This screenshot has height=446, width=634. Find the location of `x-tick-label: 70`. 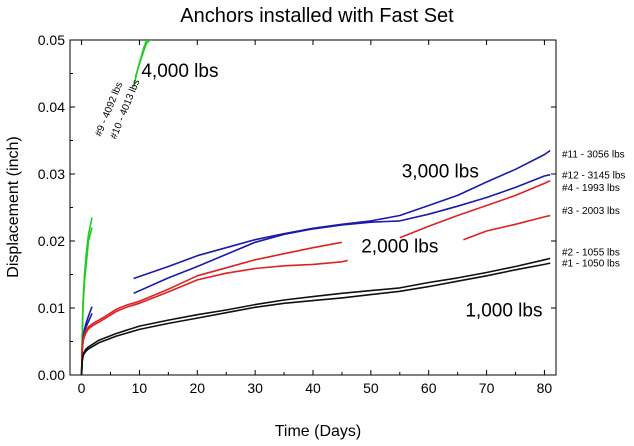

x-tick-label: 70 is located at coordinates (487, 388).